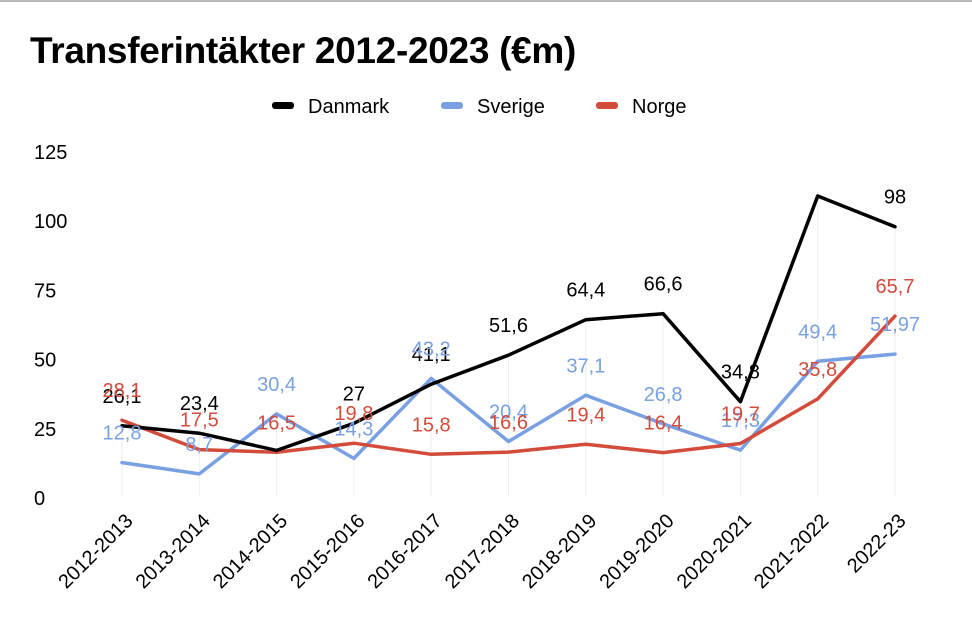 Image resolution: width=972 pixels, height=632 pixels. Describe the element at coordinates (740, 421) in the screenshot. I see `data-label-Sverige-2020-2021: 17,3` at that location.